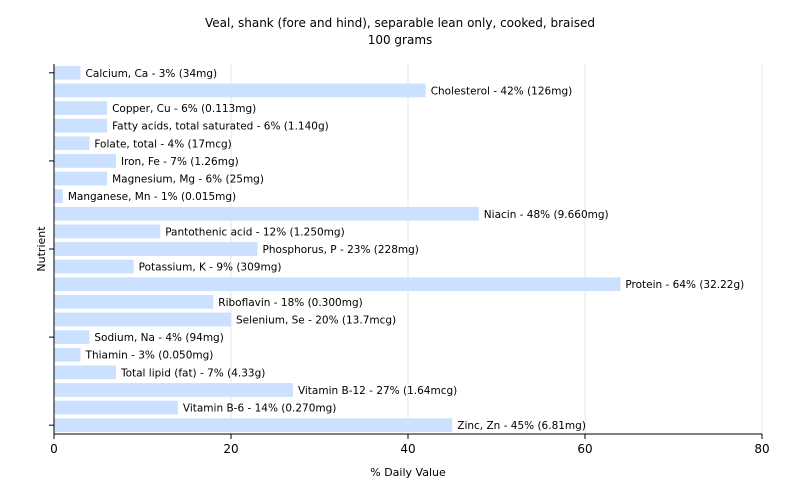  Describe the element at coordinates (684, 285) in the screenshot. I see `bar-label: Protein - 64% (32.22g)` at that location.